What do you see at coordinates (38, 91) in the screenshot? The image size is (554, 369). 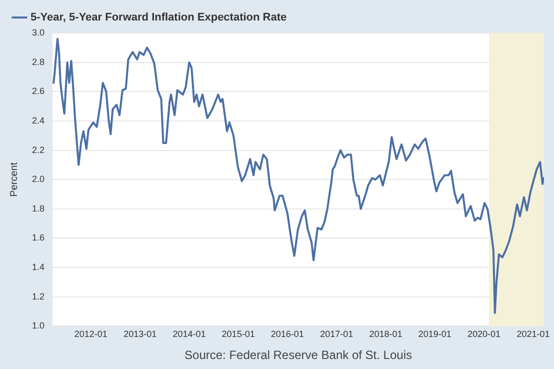 I see `y-tick-label: 2.6` at bounding box center [38, 91].